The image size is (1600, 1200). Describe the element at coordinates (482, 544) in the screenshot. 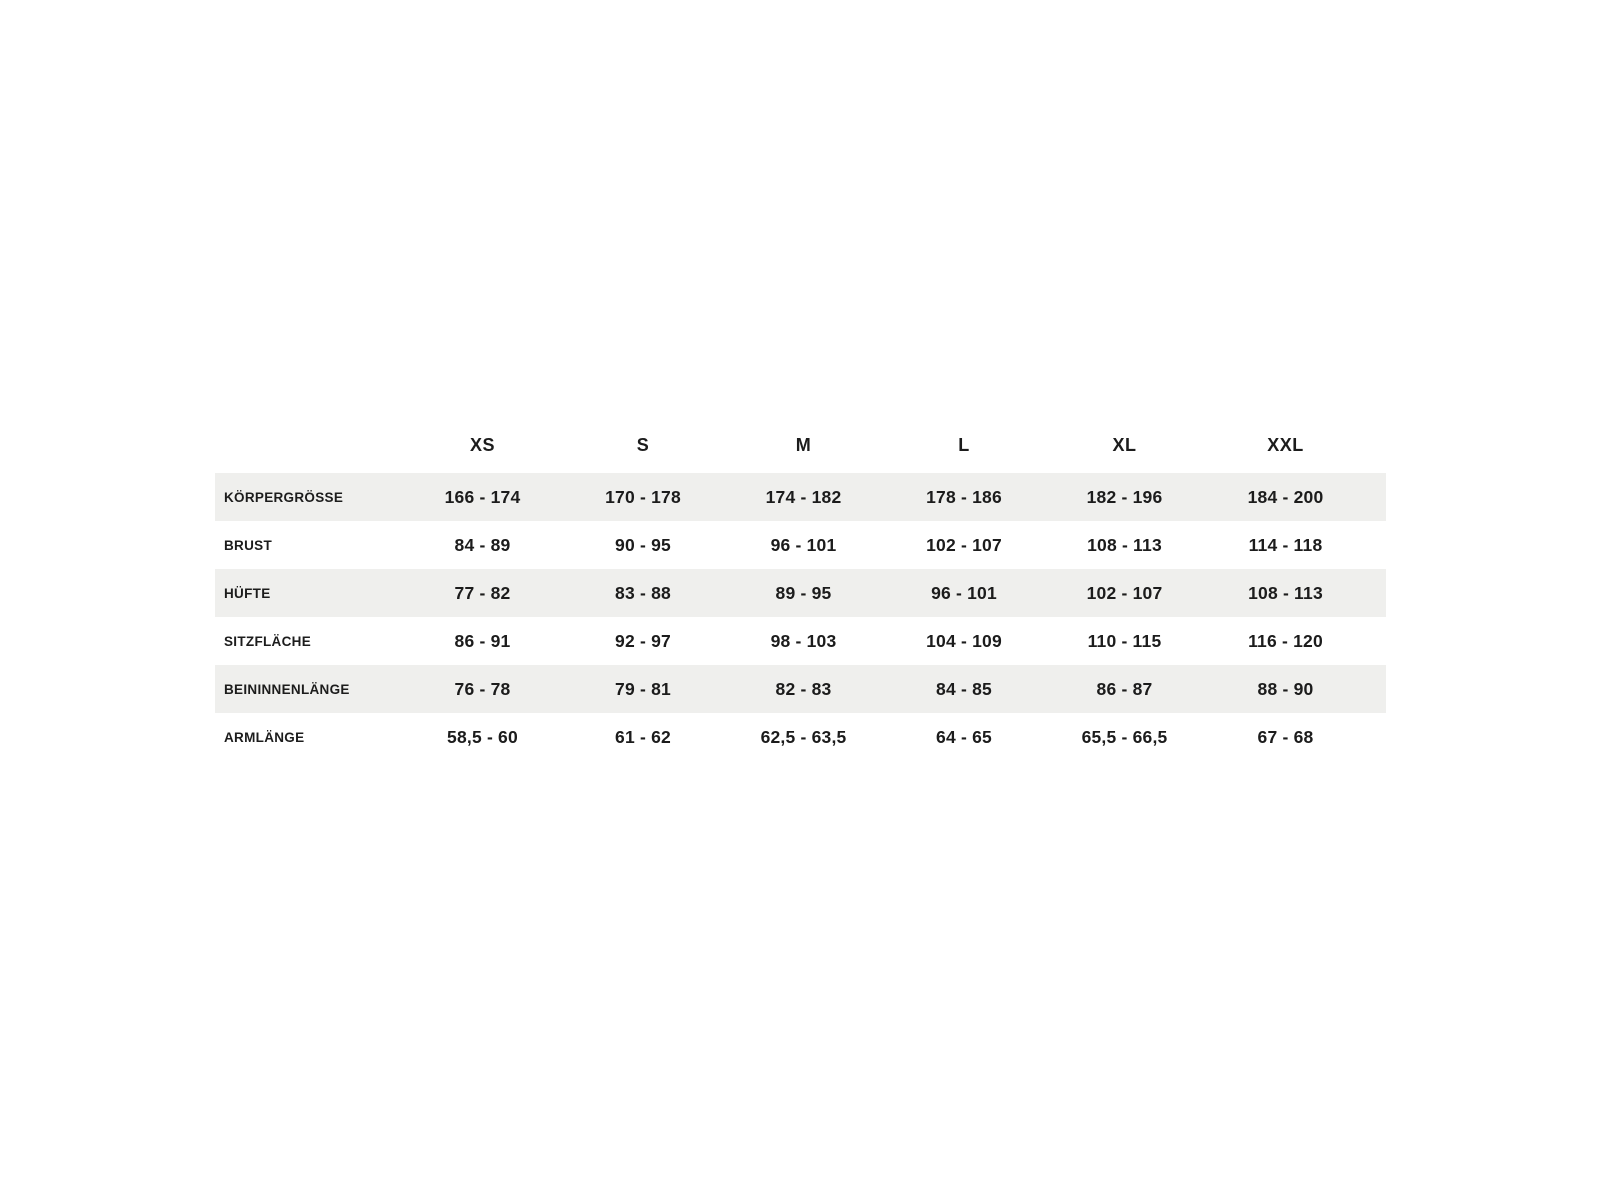

I see `value-cell: 84 - 89` at that location.